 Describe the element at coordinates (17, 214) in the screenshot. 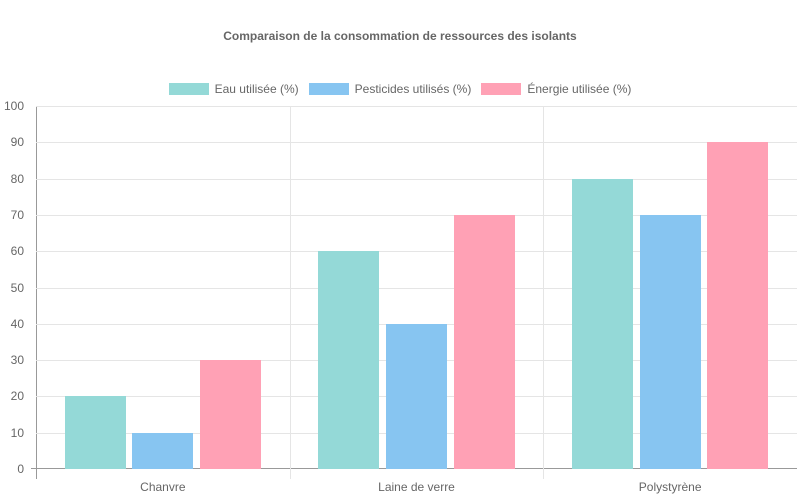

I see `y-tick-label: 70` at that location.